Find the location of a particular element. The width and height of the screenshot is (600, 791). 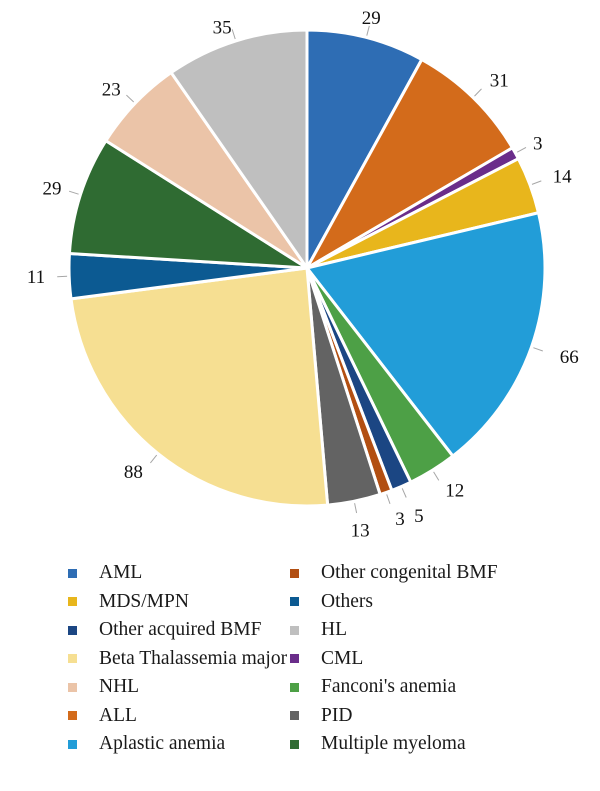

leader-line-multiple-myeloma is located at coordinates (73, 192).